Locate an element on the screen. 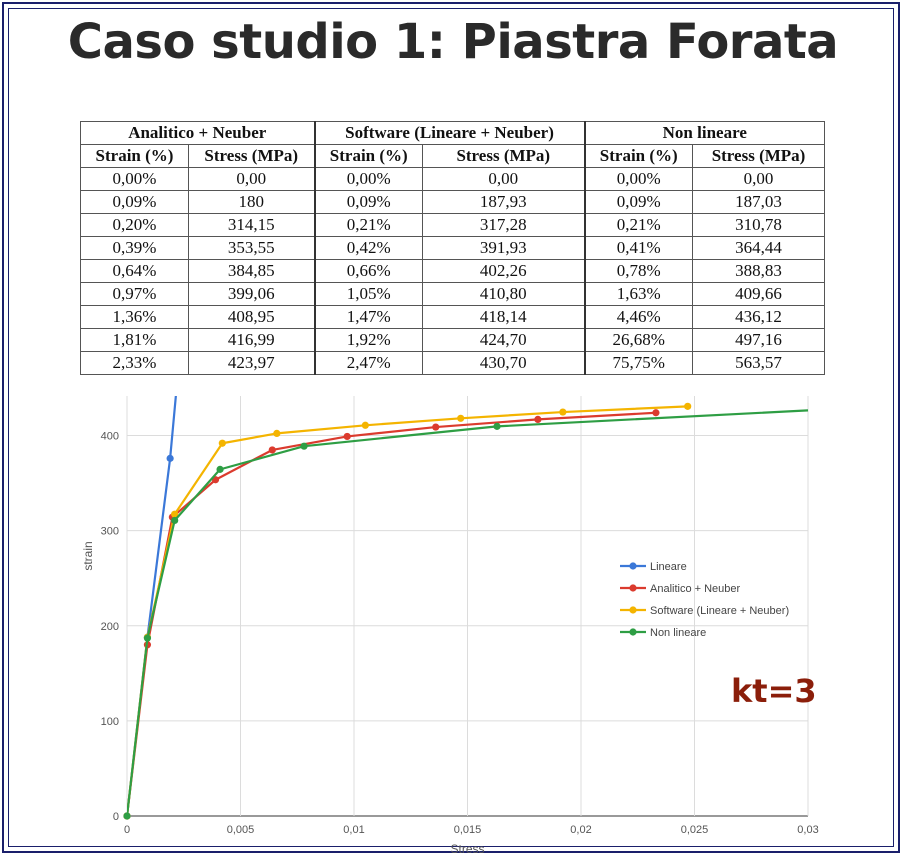 This screenshot has width=906, height=859. table-cell: 2,47% is located at coordinates (368, 363).